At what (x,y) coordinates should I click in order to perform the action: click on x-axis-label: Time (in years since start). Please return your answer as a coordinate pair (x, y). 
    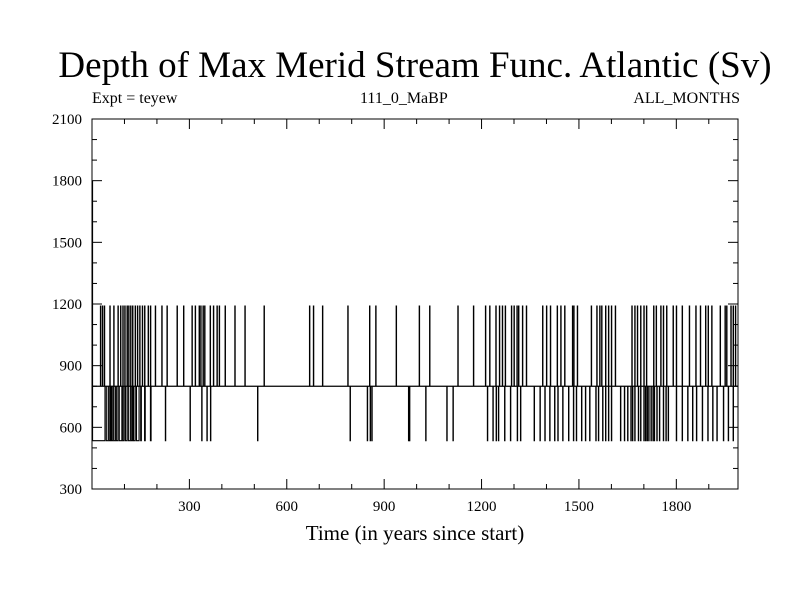
    Looking at the image, I should click on (415, 533).